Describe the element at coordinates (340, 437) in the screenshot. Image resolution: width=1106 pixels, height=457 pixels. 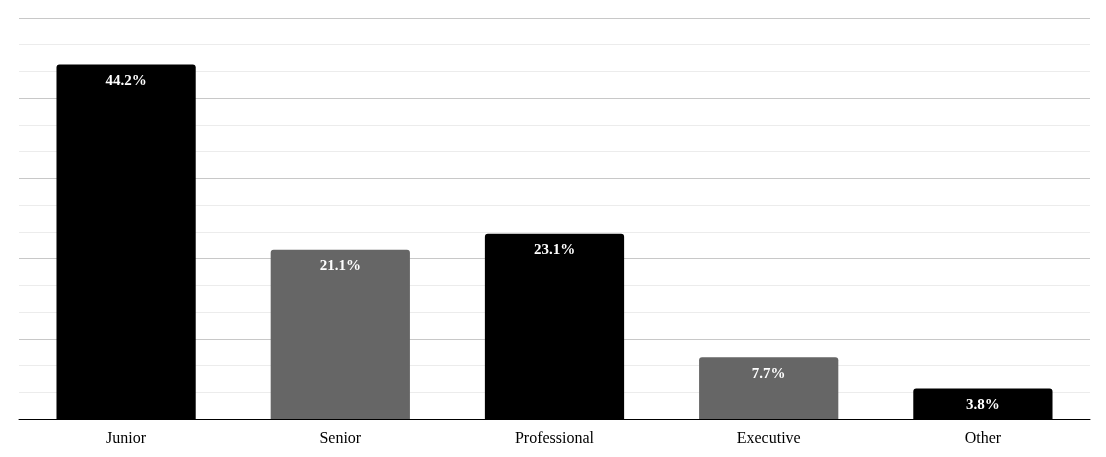
I see `x-tick-label: Senior` at that location.